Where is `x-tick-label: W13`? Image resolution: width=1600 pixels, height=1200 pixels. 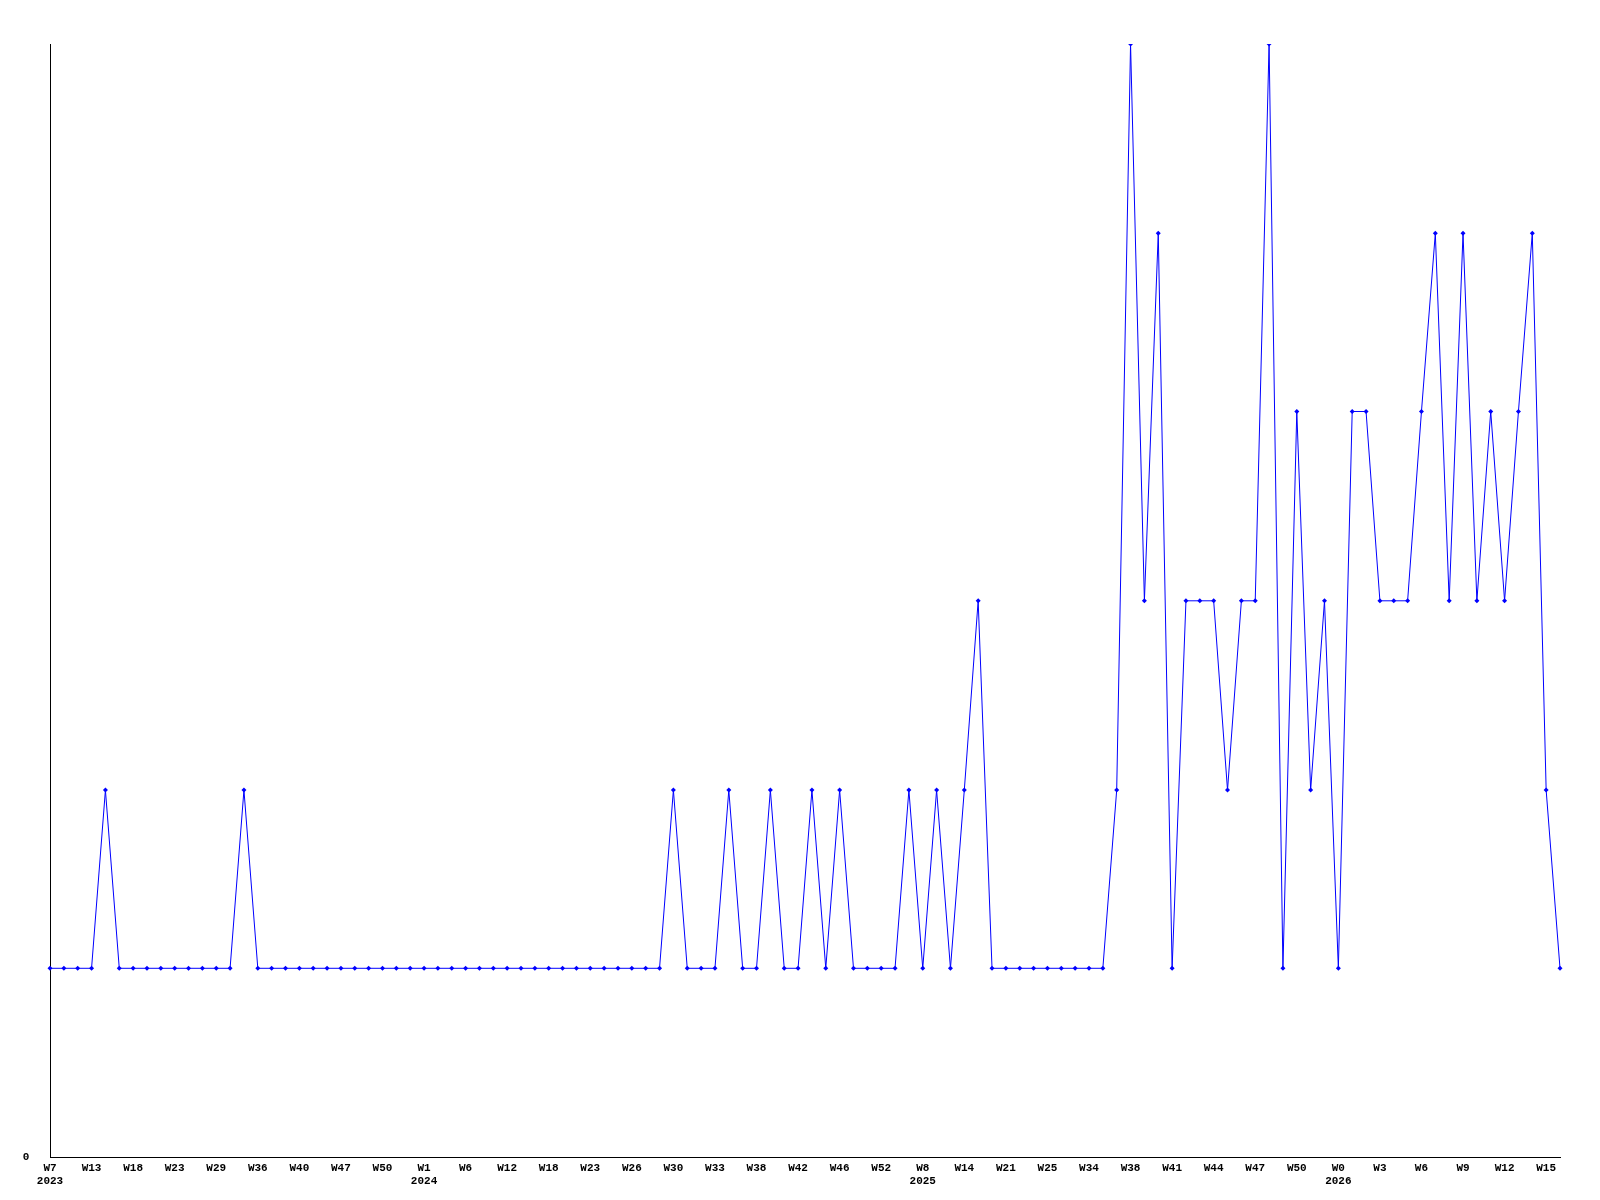 x-tick-label: W13 is located at coordinates (91, 1167).